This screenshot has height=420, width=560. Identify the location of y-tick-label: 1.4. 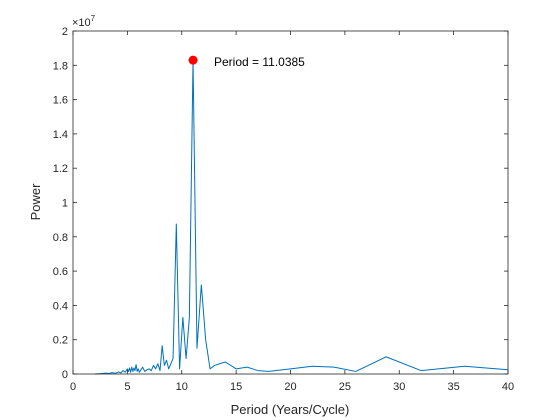
(60, 135).